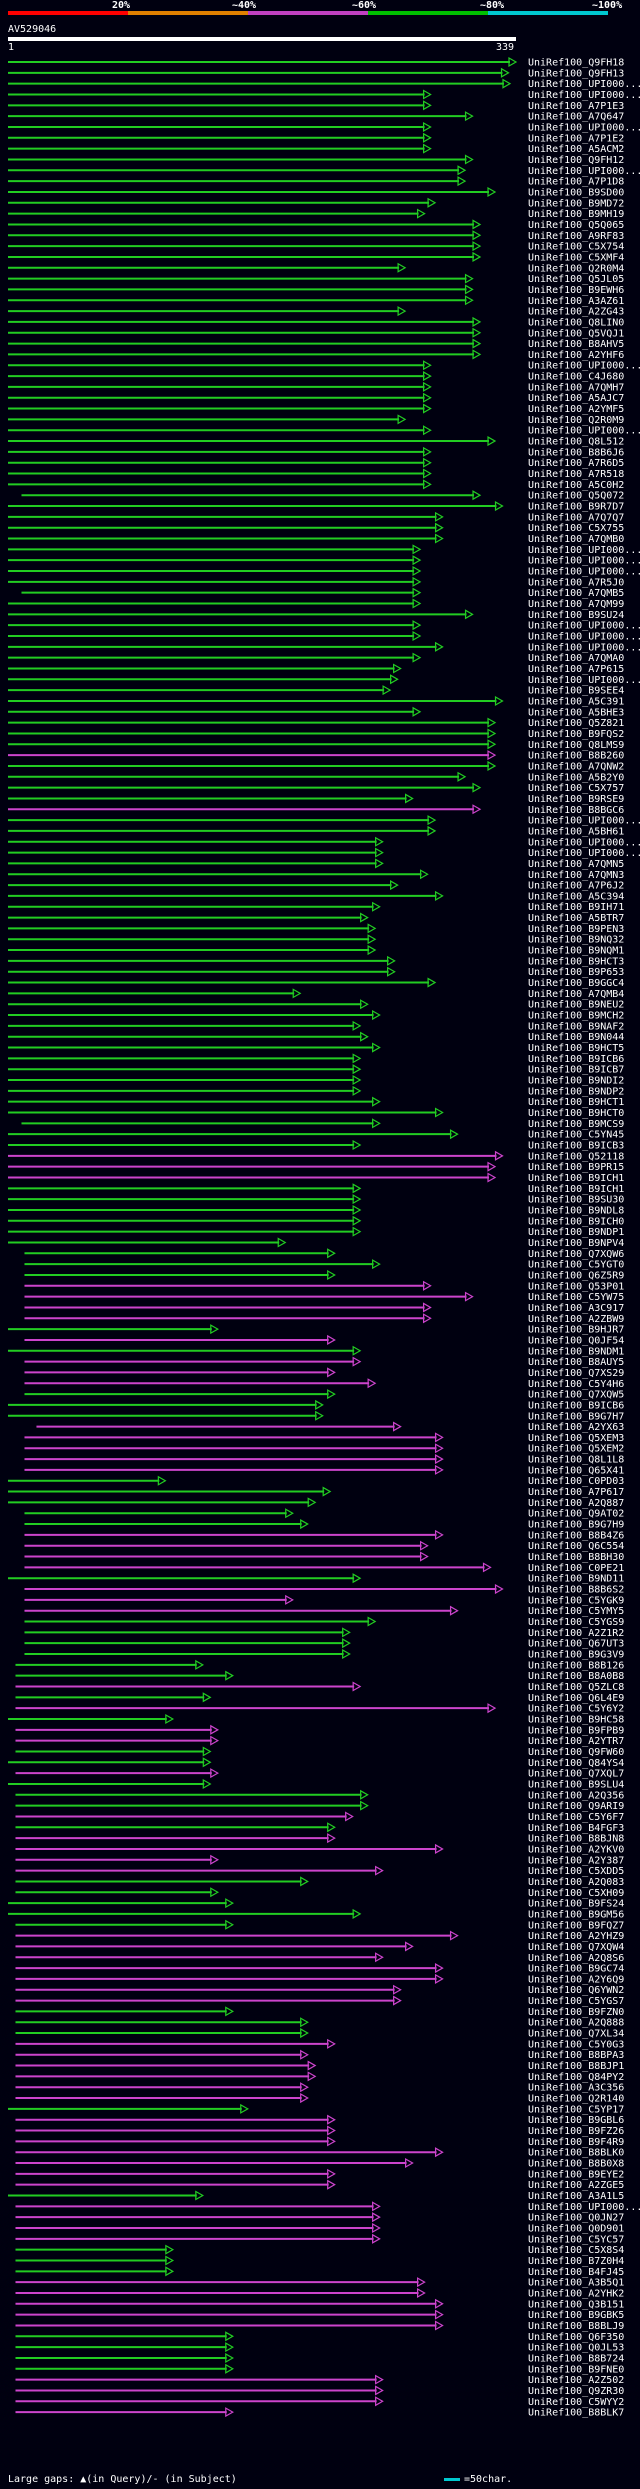 This screenshot has width=640, height=2489. I want to click on hit-label: UniRef100_A2Y6Q9, so click(576, 1979).